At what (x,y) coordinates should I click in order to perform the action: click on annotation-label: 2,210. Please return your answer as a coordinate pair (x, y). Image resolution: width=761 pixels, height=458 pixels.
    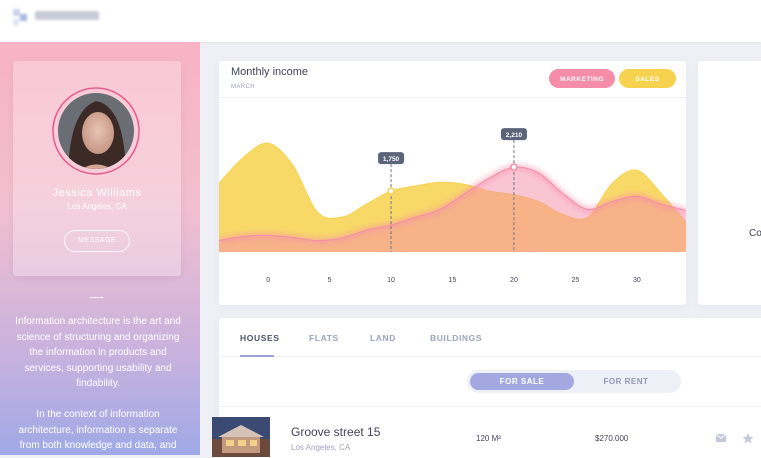
    Looking at the image, I should click on (514, 135).